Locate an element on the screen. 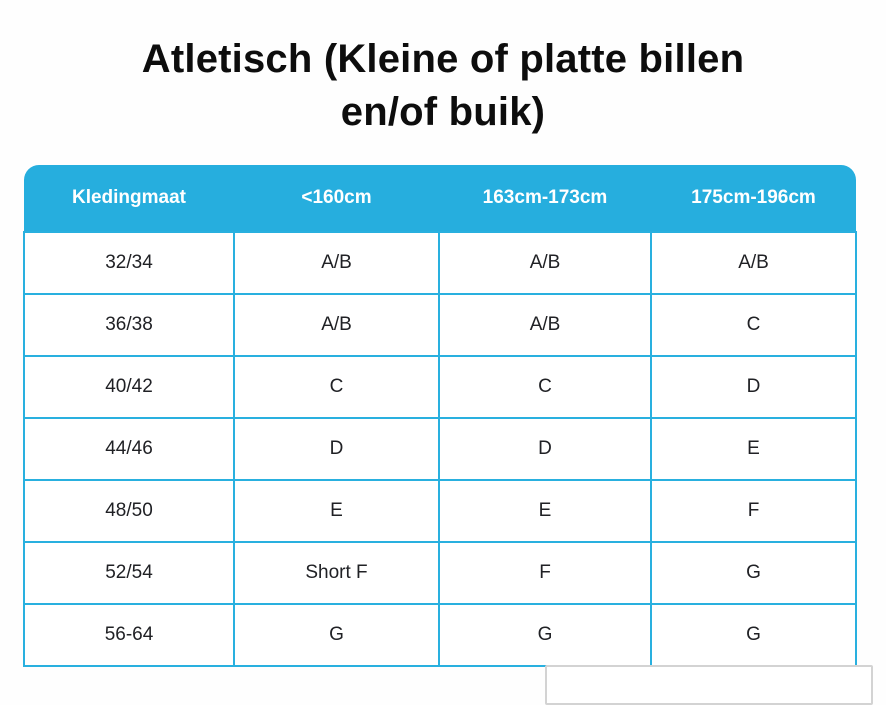 This screenshot has height=705, width=886. row-size-label: 44/46 is located at coordinates (129, 449).